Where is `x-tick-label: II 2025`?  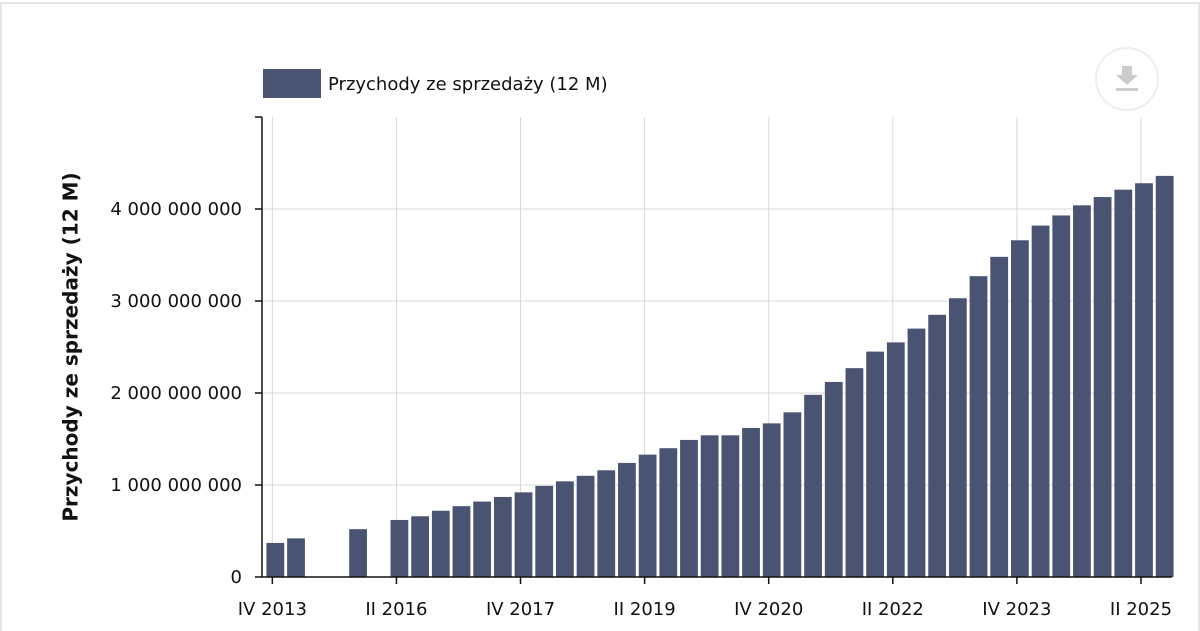 x-tick-label: II 2025 is located at coordinates (1141, 609).